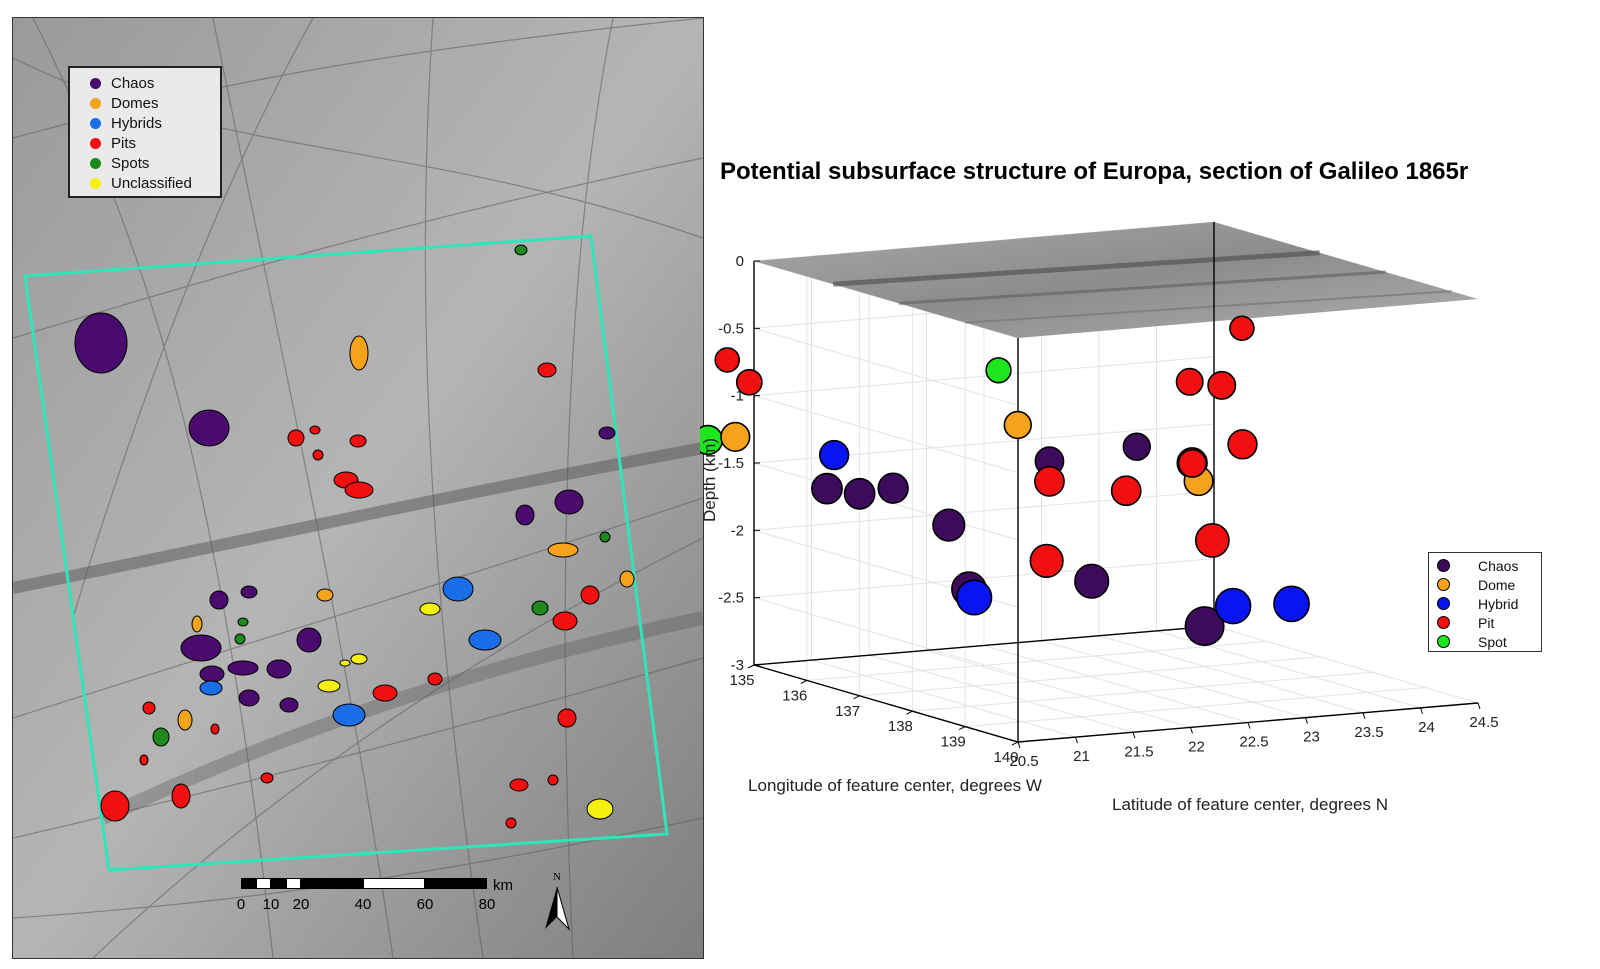  I want to click on x-tick-label: 137, so click(847, 711).